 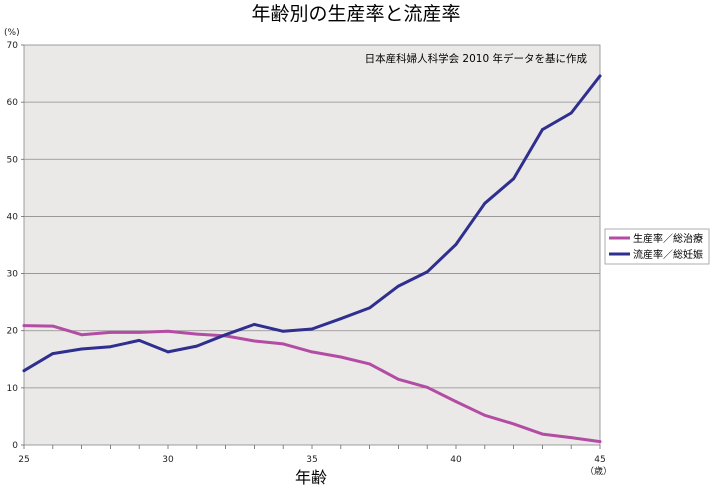 What do you see at coordinates (12, 33) in the screenshot?
I see `y-axis-unit: (%)` at bounding box center [12, 33].